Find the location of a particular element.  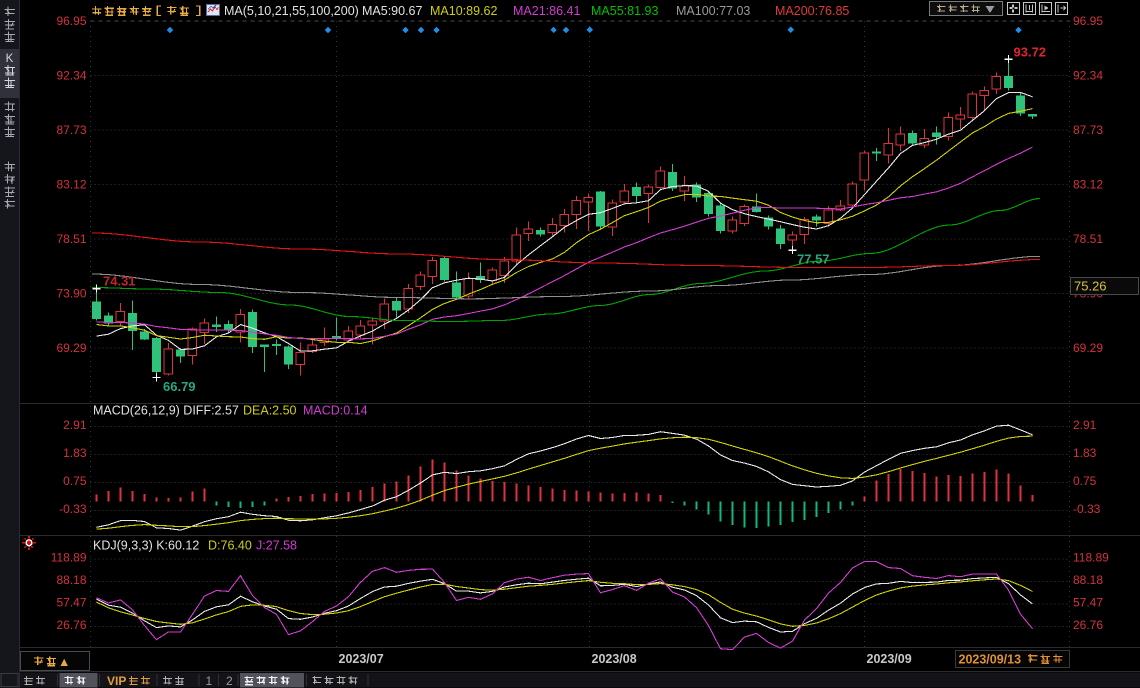

svg-text: 2023/07 is located at coordinates (361, 659).